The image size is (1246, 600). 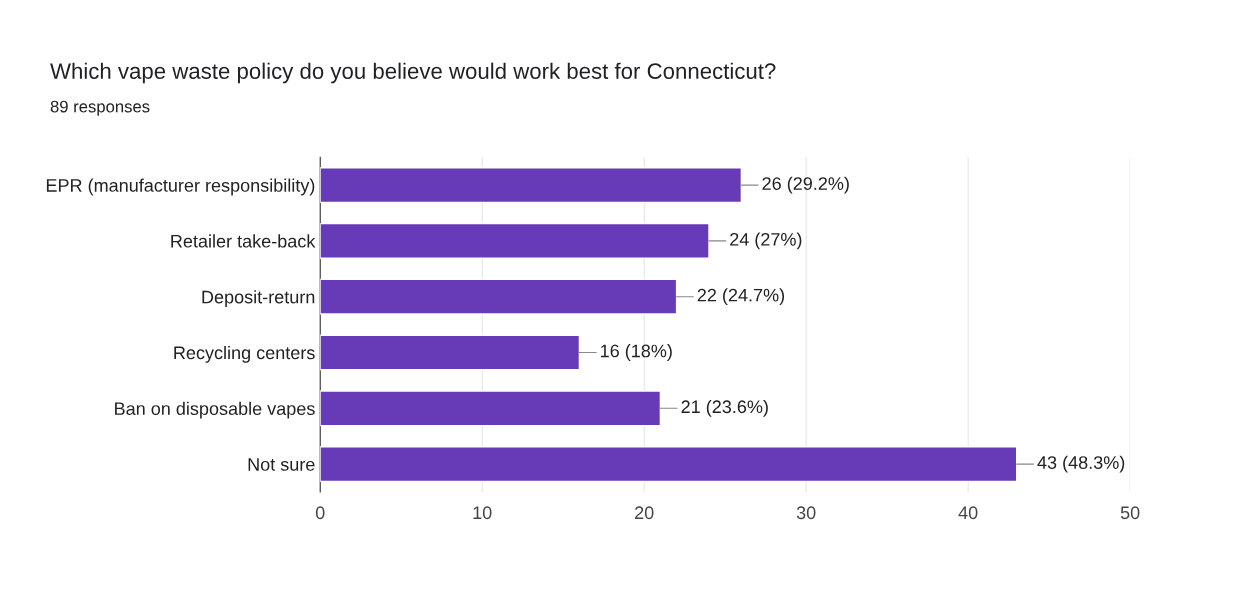 I want to click on y-tick-label: Retailer take-back, so click(x=243, y=241).